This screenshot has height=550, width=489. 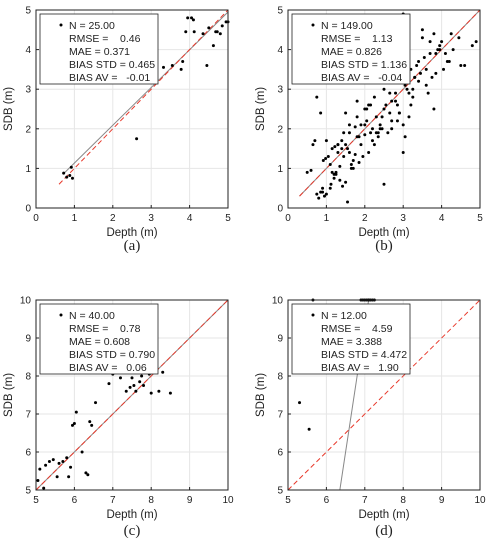 I want to click on chart-2-ylabel: SDB (m), so click(x=9, y=395).